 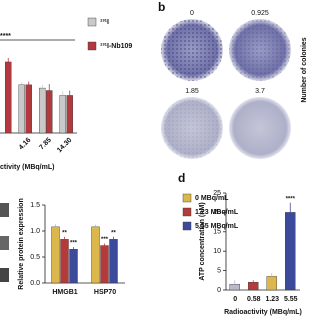 I want to click on y-tick-label: 1.5, so click(x=35, y=205).